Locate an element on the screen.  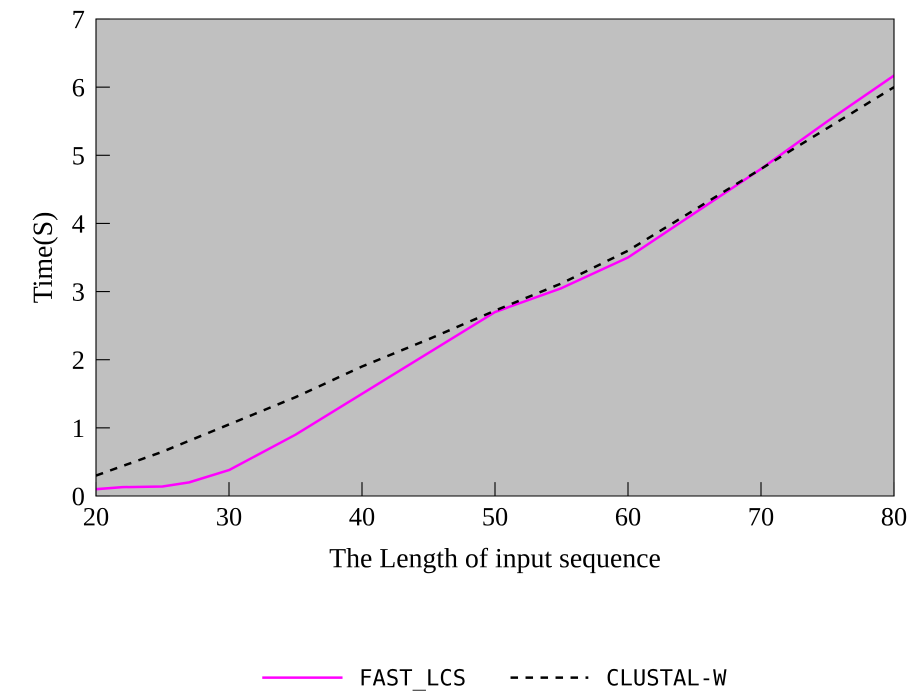
x-tick-label: 70 is located at coordinates (762, 517).